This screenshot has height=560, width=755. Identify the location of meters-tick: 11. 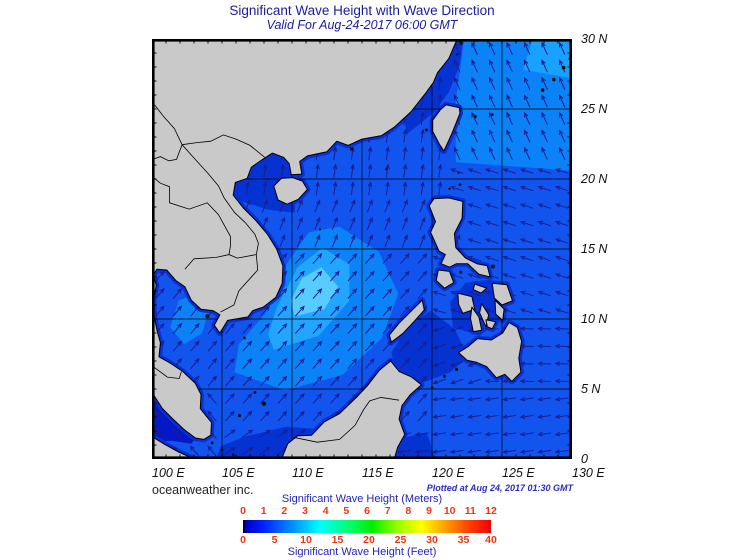
(470, 511).